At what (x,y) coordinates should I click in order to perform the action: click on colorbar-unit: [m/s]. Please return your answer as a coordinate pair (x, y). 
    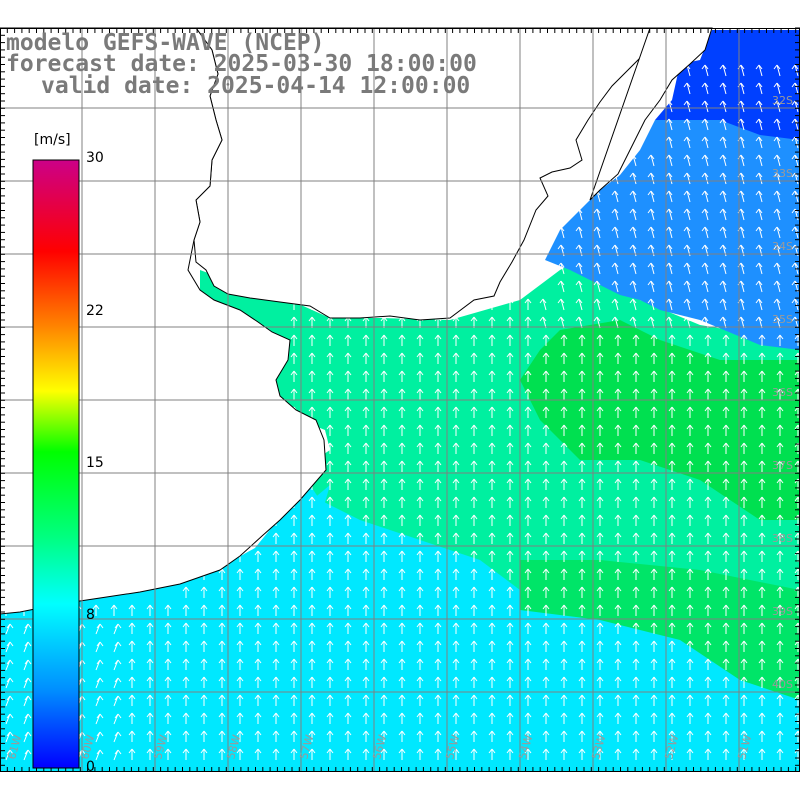
    Looking at the image, I should click on (52, 140).